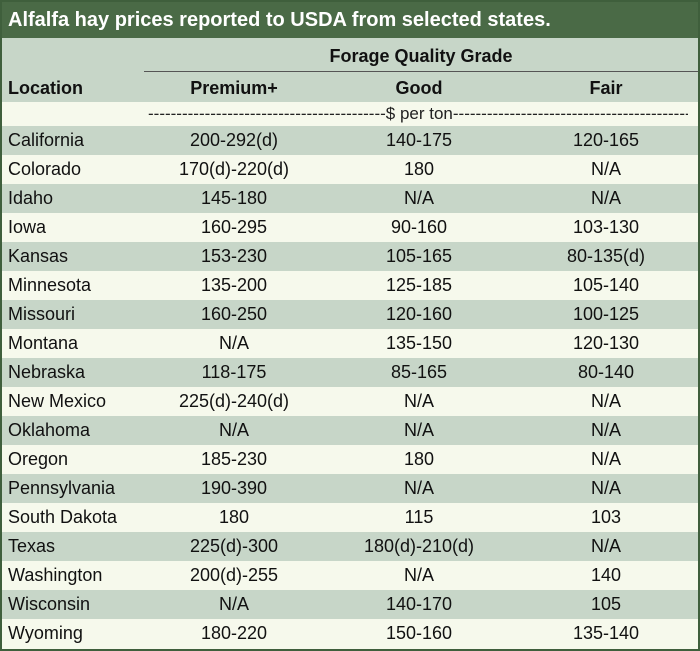  What do you see at coordinates (419, 546) in the screenshot?
I see `good-cell: 180(d)-210(d)` at bounding box center [419, 546].